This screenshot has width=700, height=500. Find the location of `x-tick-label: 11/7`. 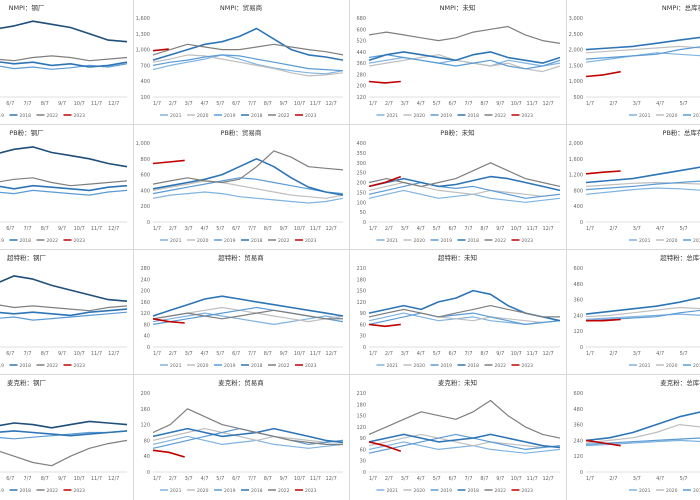

x-tick-label: 11/7 is located at coordinates (532, 354).